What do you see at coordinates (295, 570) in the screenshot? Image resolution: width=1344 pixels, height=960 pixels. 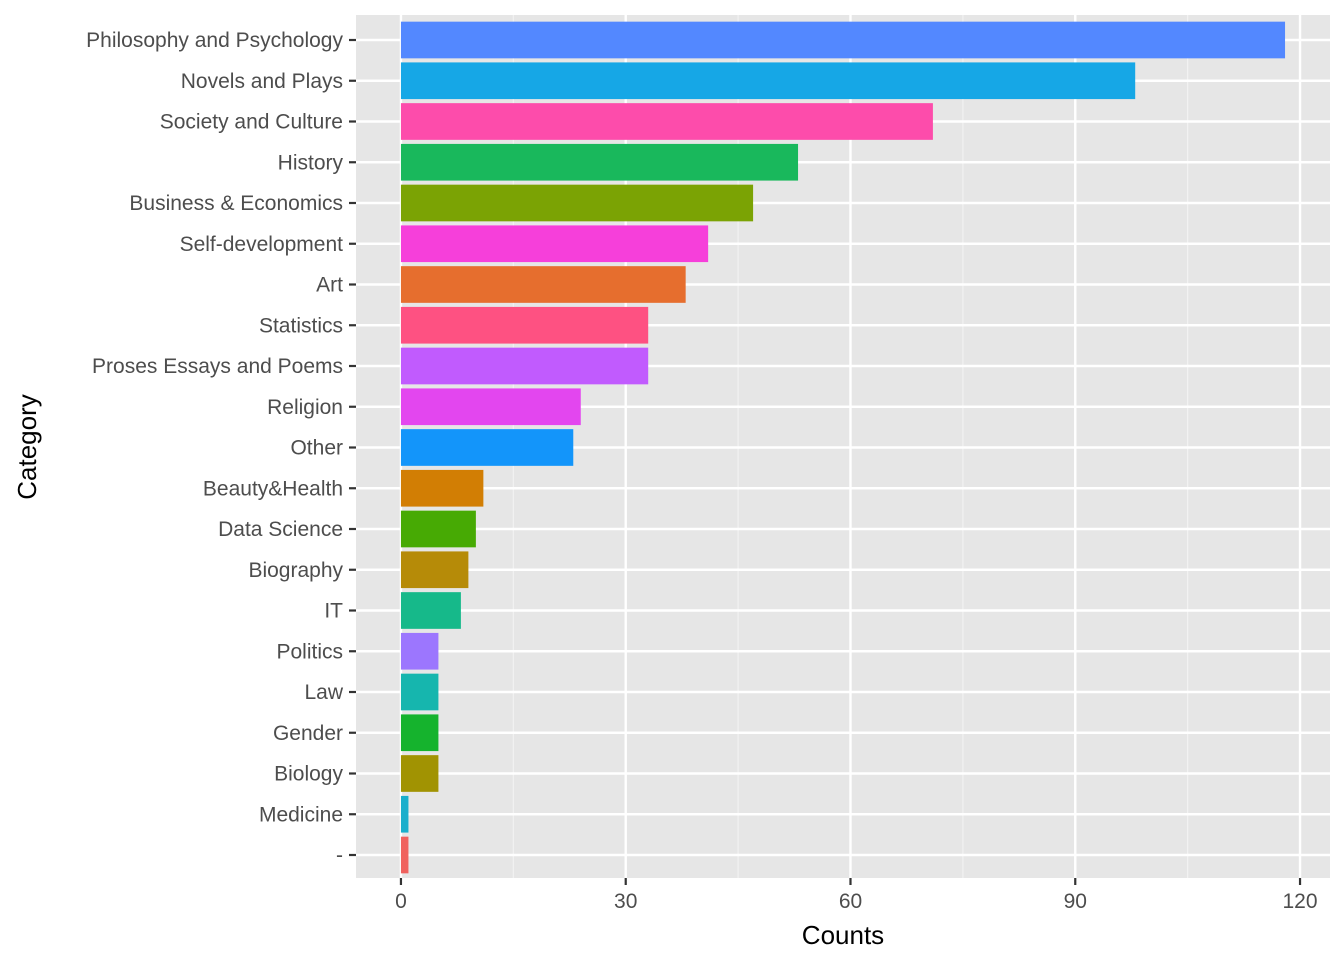 I see `y-tick-label: Biography` at bounding box center [295, 570].